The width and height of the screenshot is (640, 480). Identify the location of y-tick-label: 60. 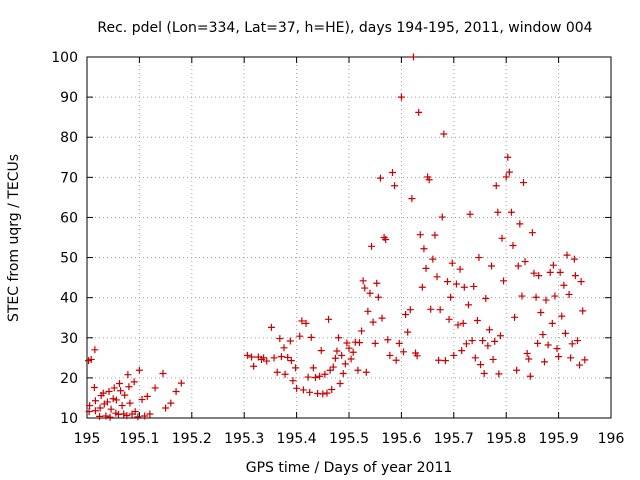
(69, 218).